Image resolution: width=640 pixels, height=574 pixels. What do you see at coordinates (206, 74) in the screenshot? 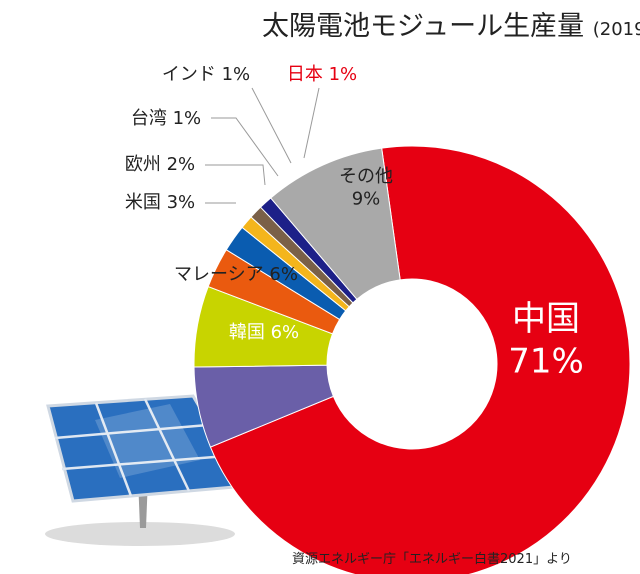
I see `slice-label-india: インド 1%` at bounding box center [206, 74].